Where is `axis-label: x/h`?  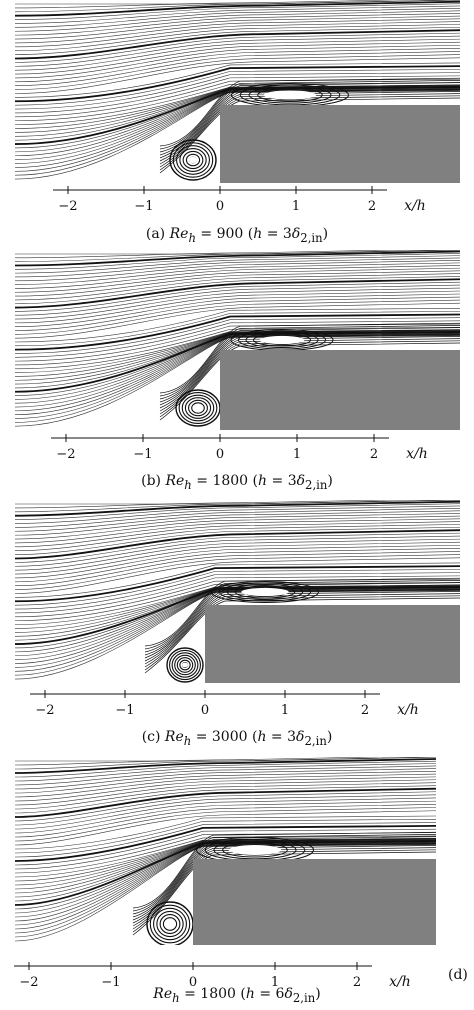 axis-label: x/h is located at coordinates (400, 981).